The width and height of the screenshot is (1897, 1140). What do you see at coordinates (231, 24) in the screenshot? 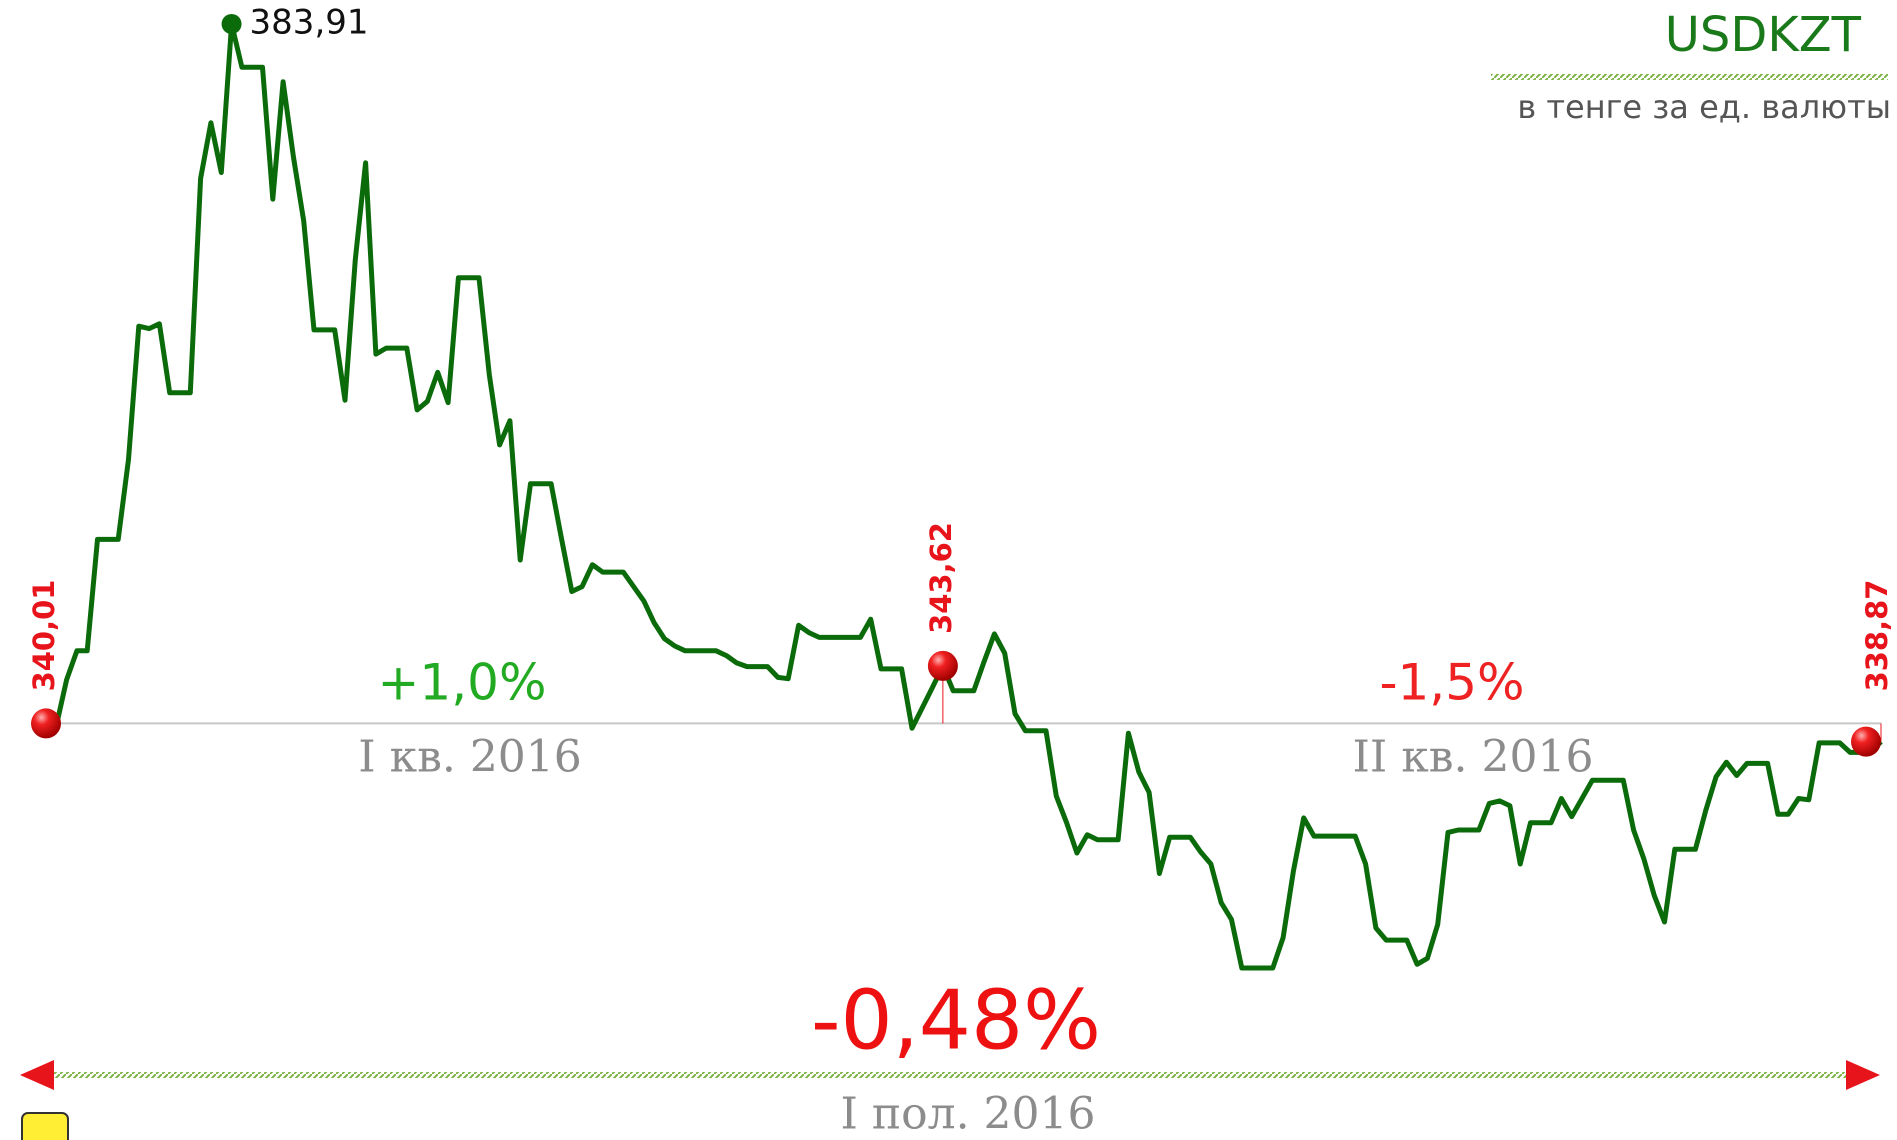
I see `peak-marker` at bounding box center [231, 24].